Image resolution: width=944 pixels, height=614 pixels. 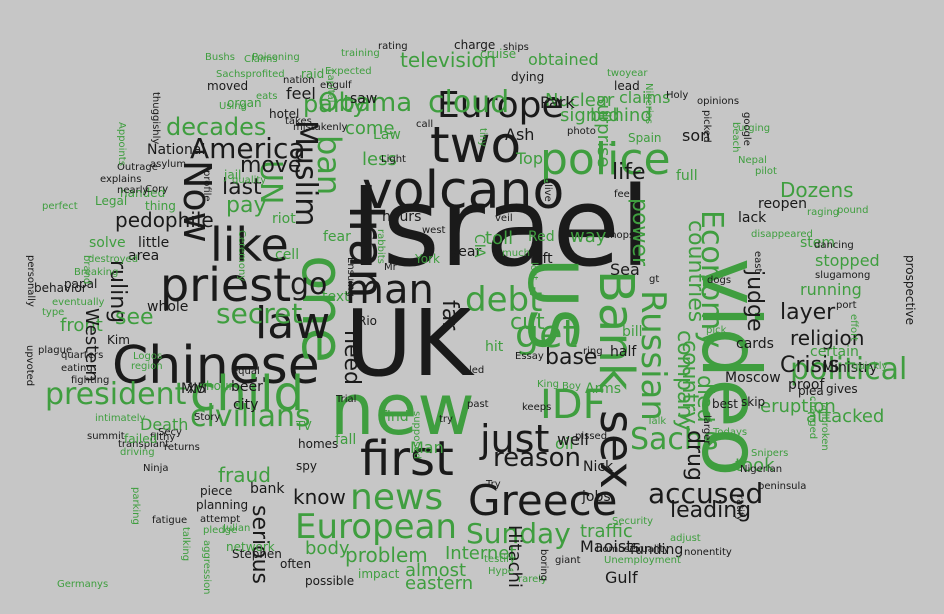 What do you see at coordinates (246, 205) in the screenshot?
I see `cloud-word: pay` at bounding box center [246, 205].